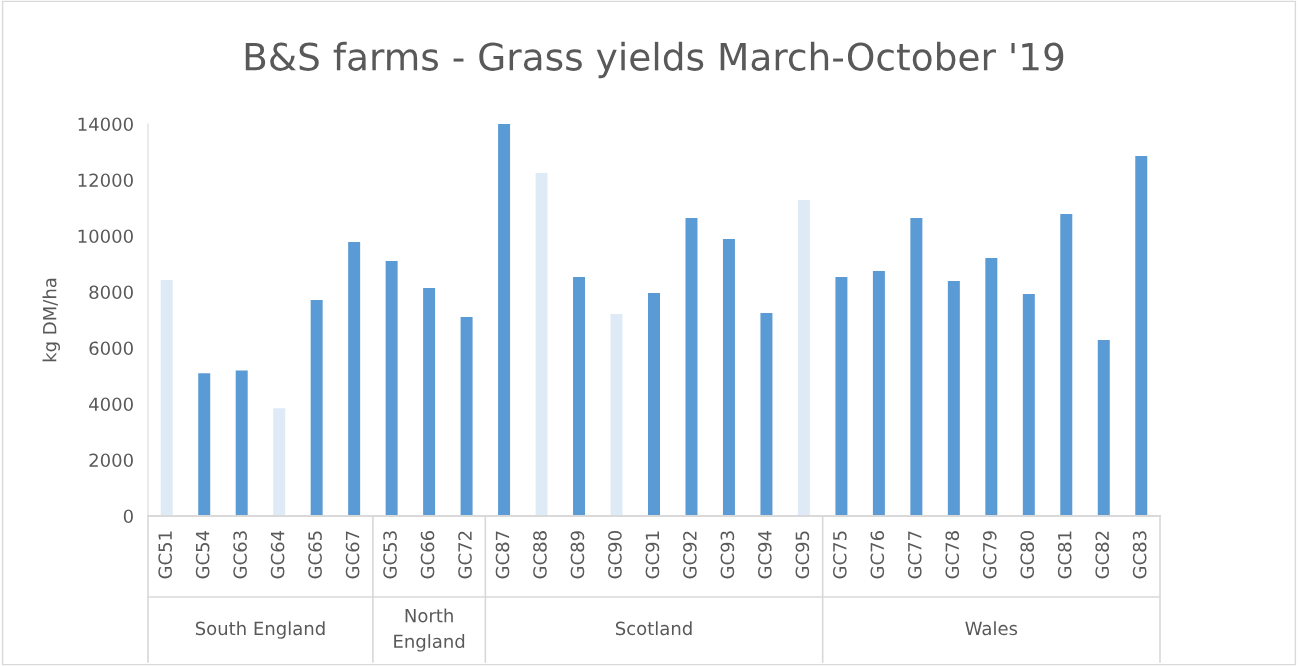 Image resolution: width=1298 pixels, height=666 pixels. I want to click on x-tick-label: GC83, so click(1139, 555).